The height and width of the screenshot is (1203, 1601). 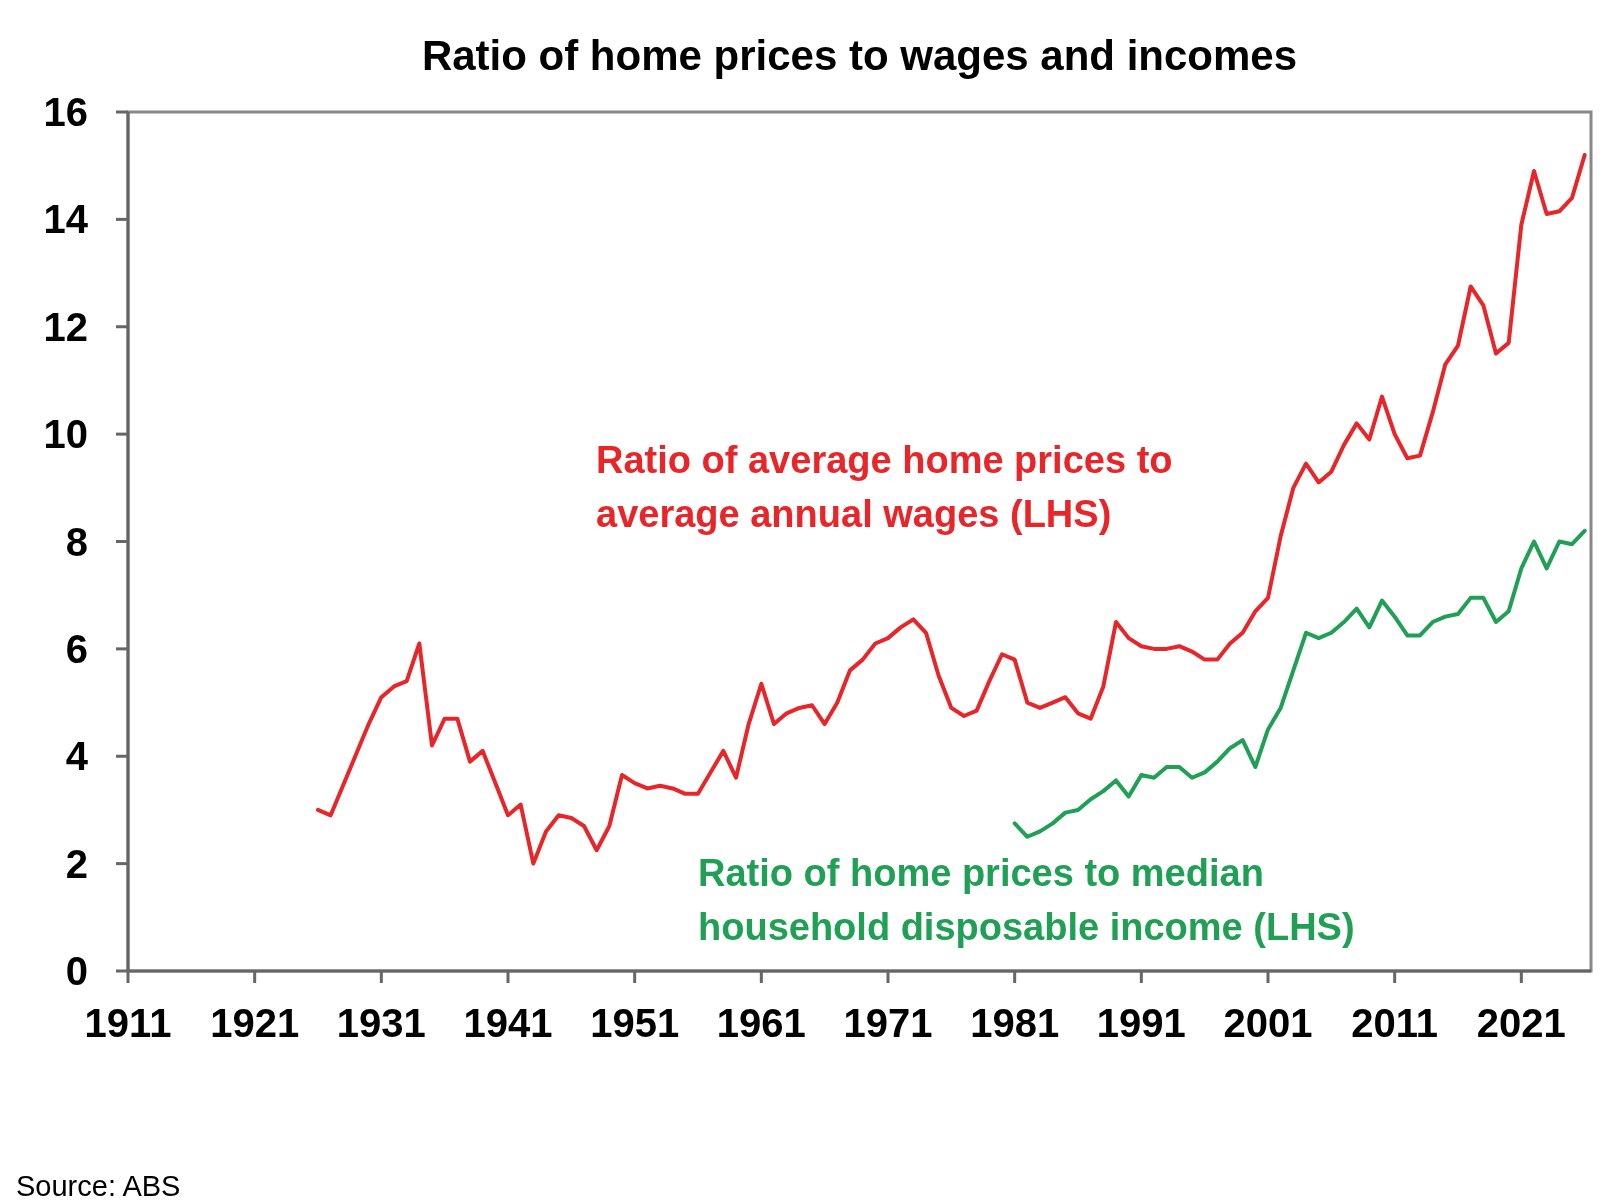 I want to click on text: Ratio of average home prices to average annual wages (LHS), so click(x=884, y=487).